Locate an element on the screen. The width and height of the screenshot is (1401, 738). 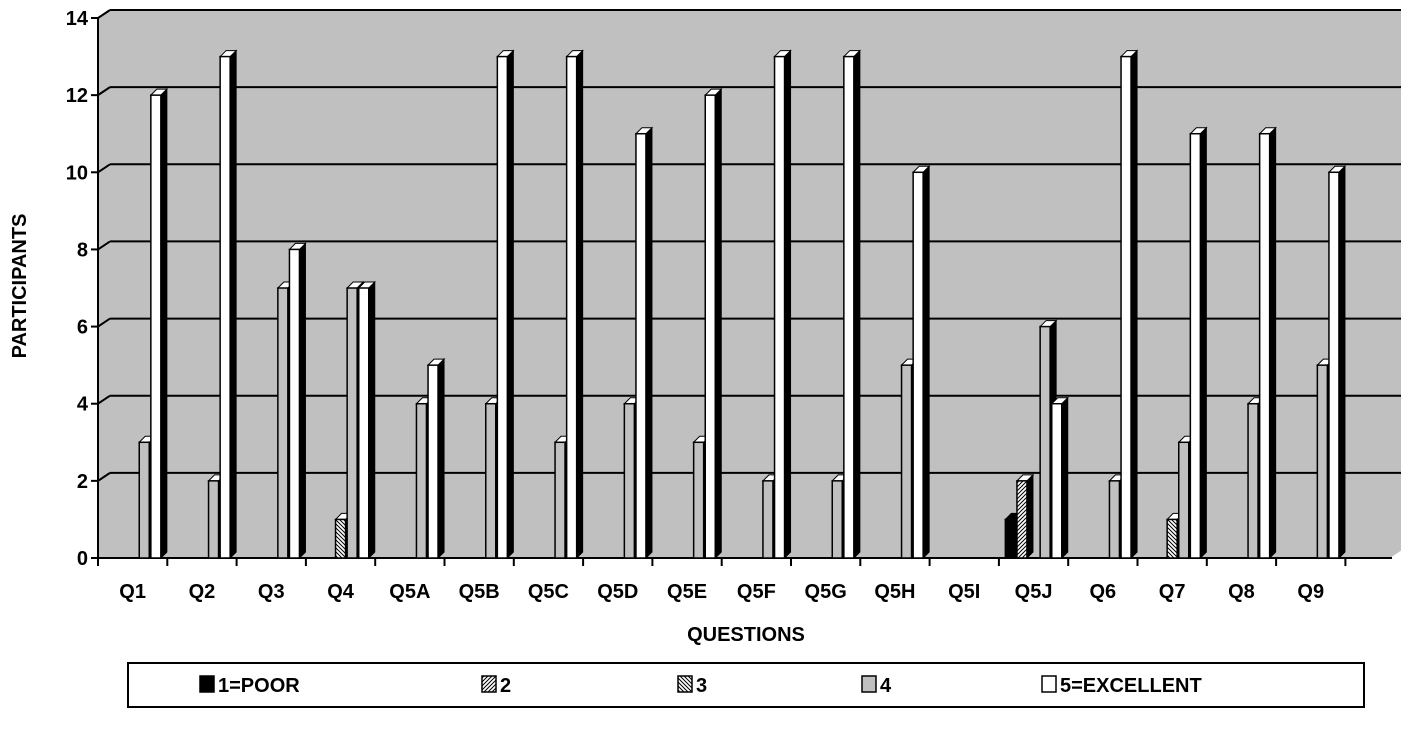
x-tick-label: Q3 is located at coordinates (271, 592).